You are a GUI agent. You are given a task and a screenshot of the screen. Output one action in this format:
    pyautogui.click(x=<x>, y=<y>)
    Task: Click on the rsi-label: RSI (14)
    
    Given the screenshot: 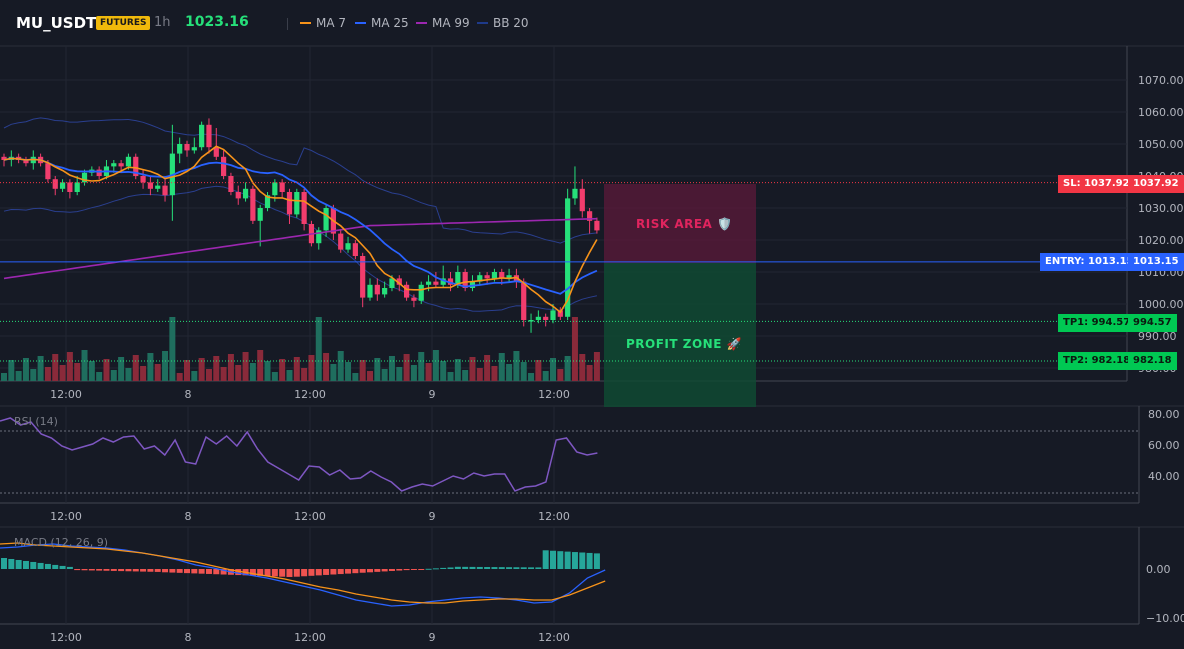 What is the action you would take?
    pyautogui.click(x=36, y=421)
    